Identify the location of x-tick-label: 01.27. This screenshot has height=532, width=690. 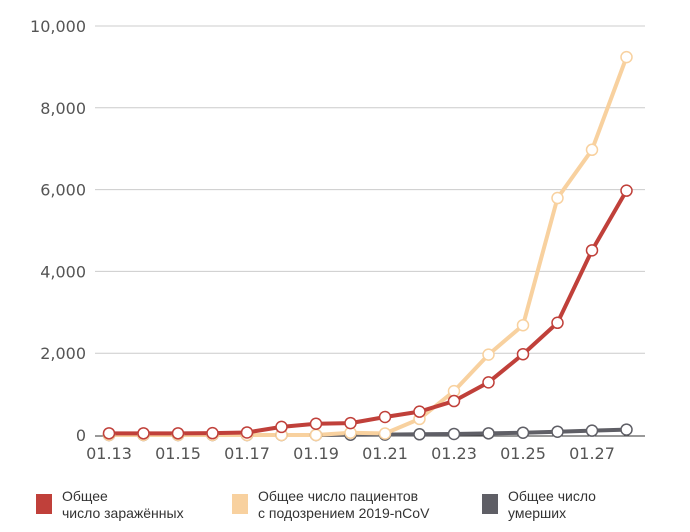
(592, 453).